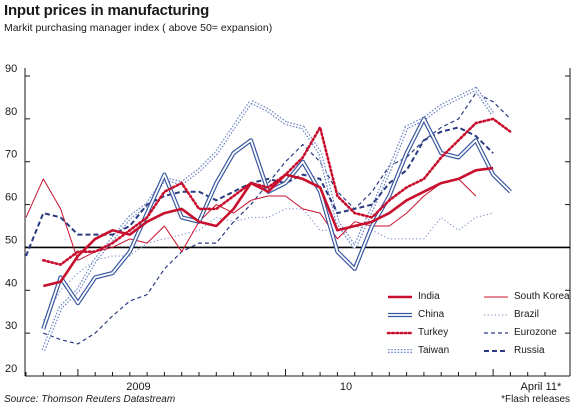 The height and width of the screenshot is (410, 574). Describe the element at coordinates (400, 333) in the screenshot. I see `legend-swatch-turkey` at that location.